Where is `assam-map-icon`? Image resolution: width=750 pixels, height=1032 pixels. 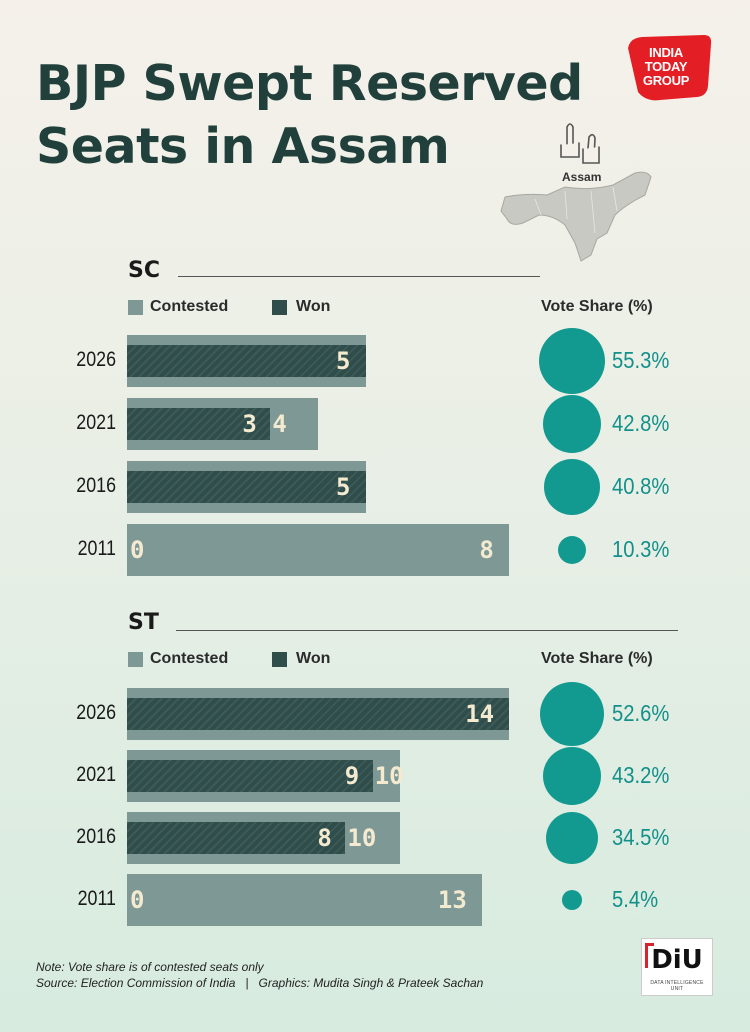
assam-map-icon is located at coordinates (576, 192).